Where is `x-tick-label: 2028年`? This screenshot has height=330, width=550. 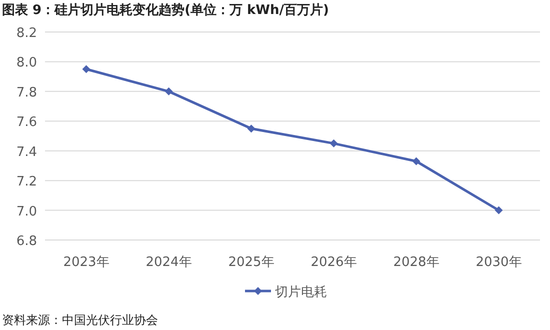 x-tick-label: 2028年 is located at coordinates (416, 262).